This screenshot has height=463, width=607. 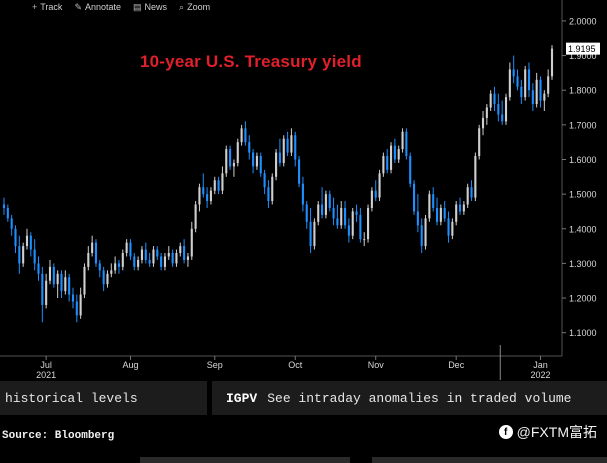 What do you see at coordinates (251, 61) in the screenshot?
I see `chart-title: 10-year U.S. Treasury yield` at bounding box center [251, 61].